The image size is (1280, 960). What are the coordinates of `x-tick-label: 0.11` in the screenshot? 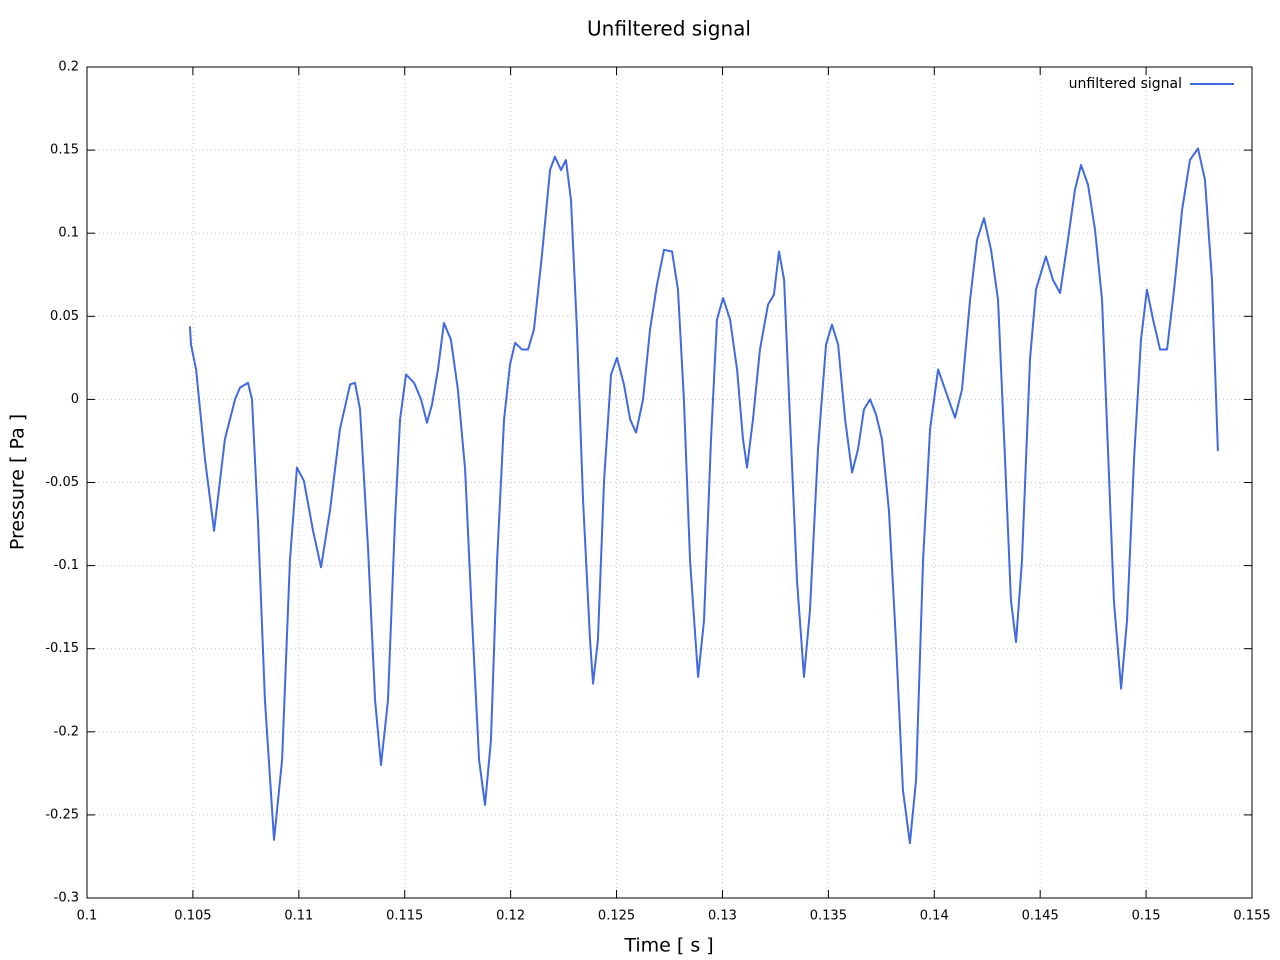 It's located at (298, 916).